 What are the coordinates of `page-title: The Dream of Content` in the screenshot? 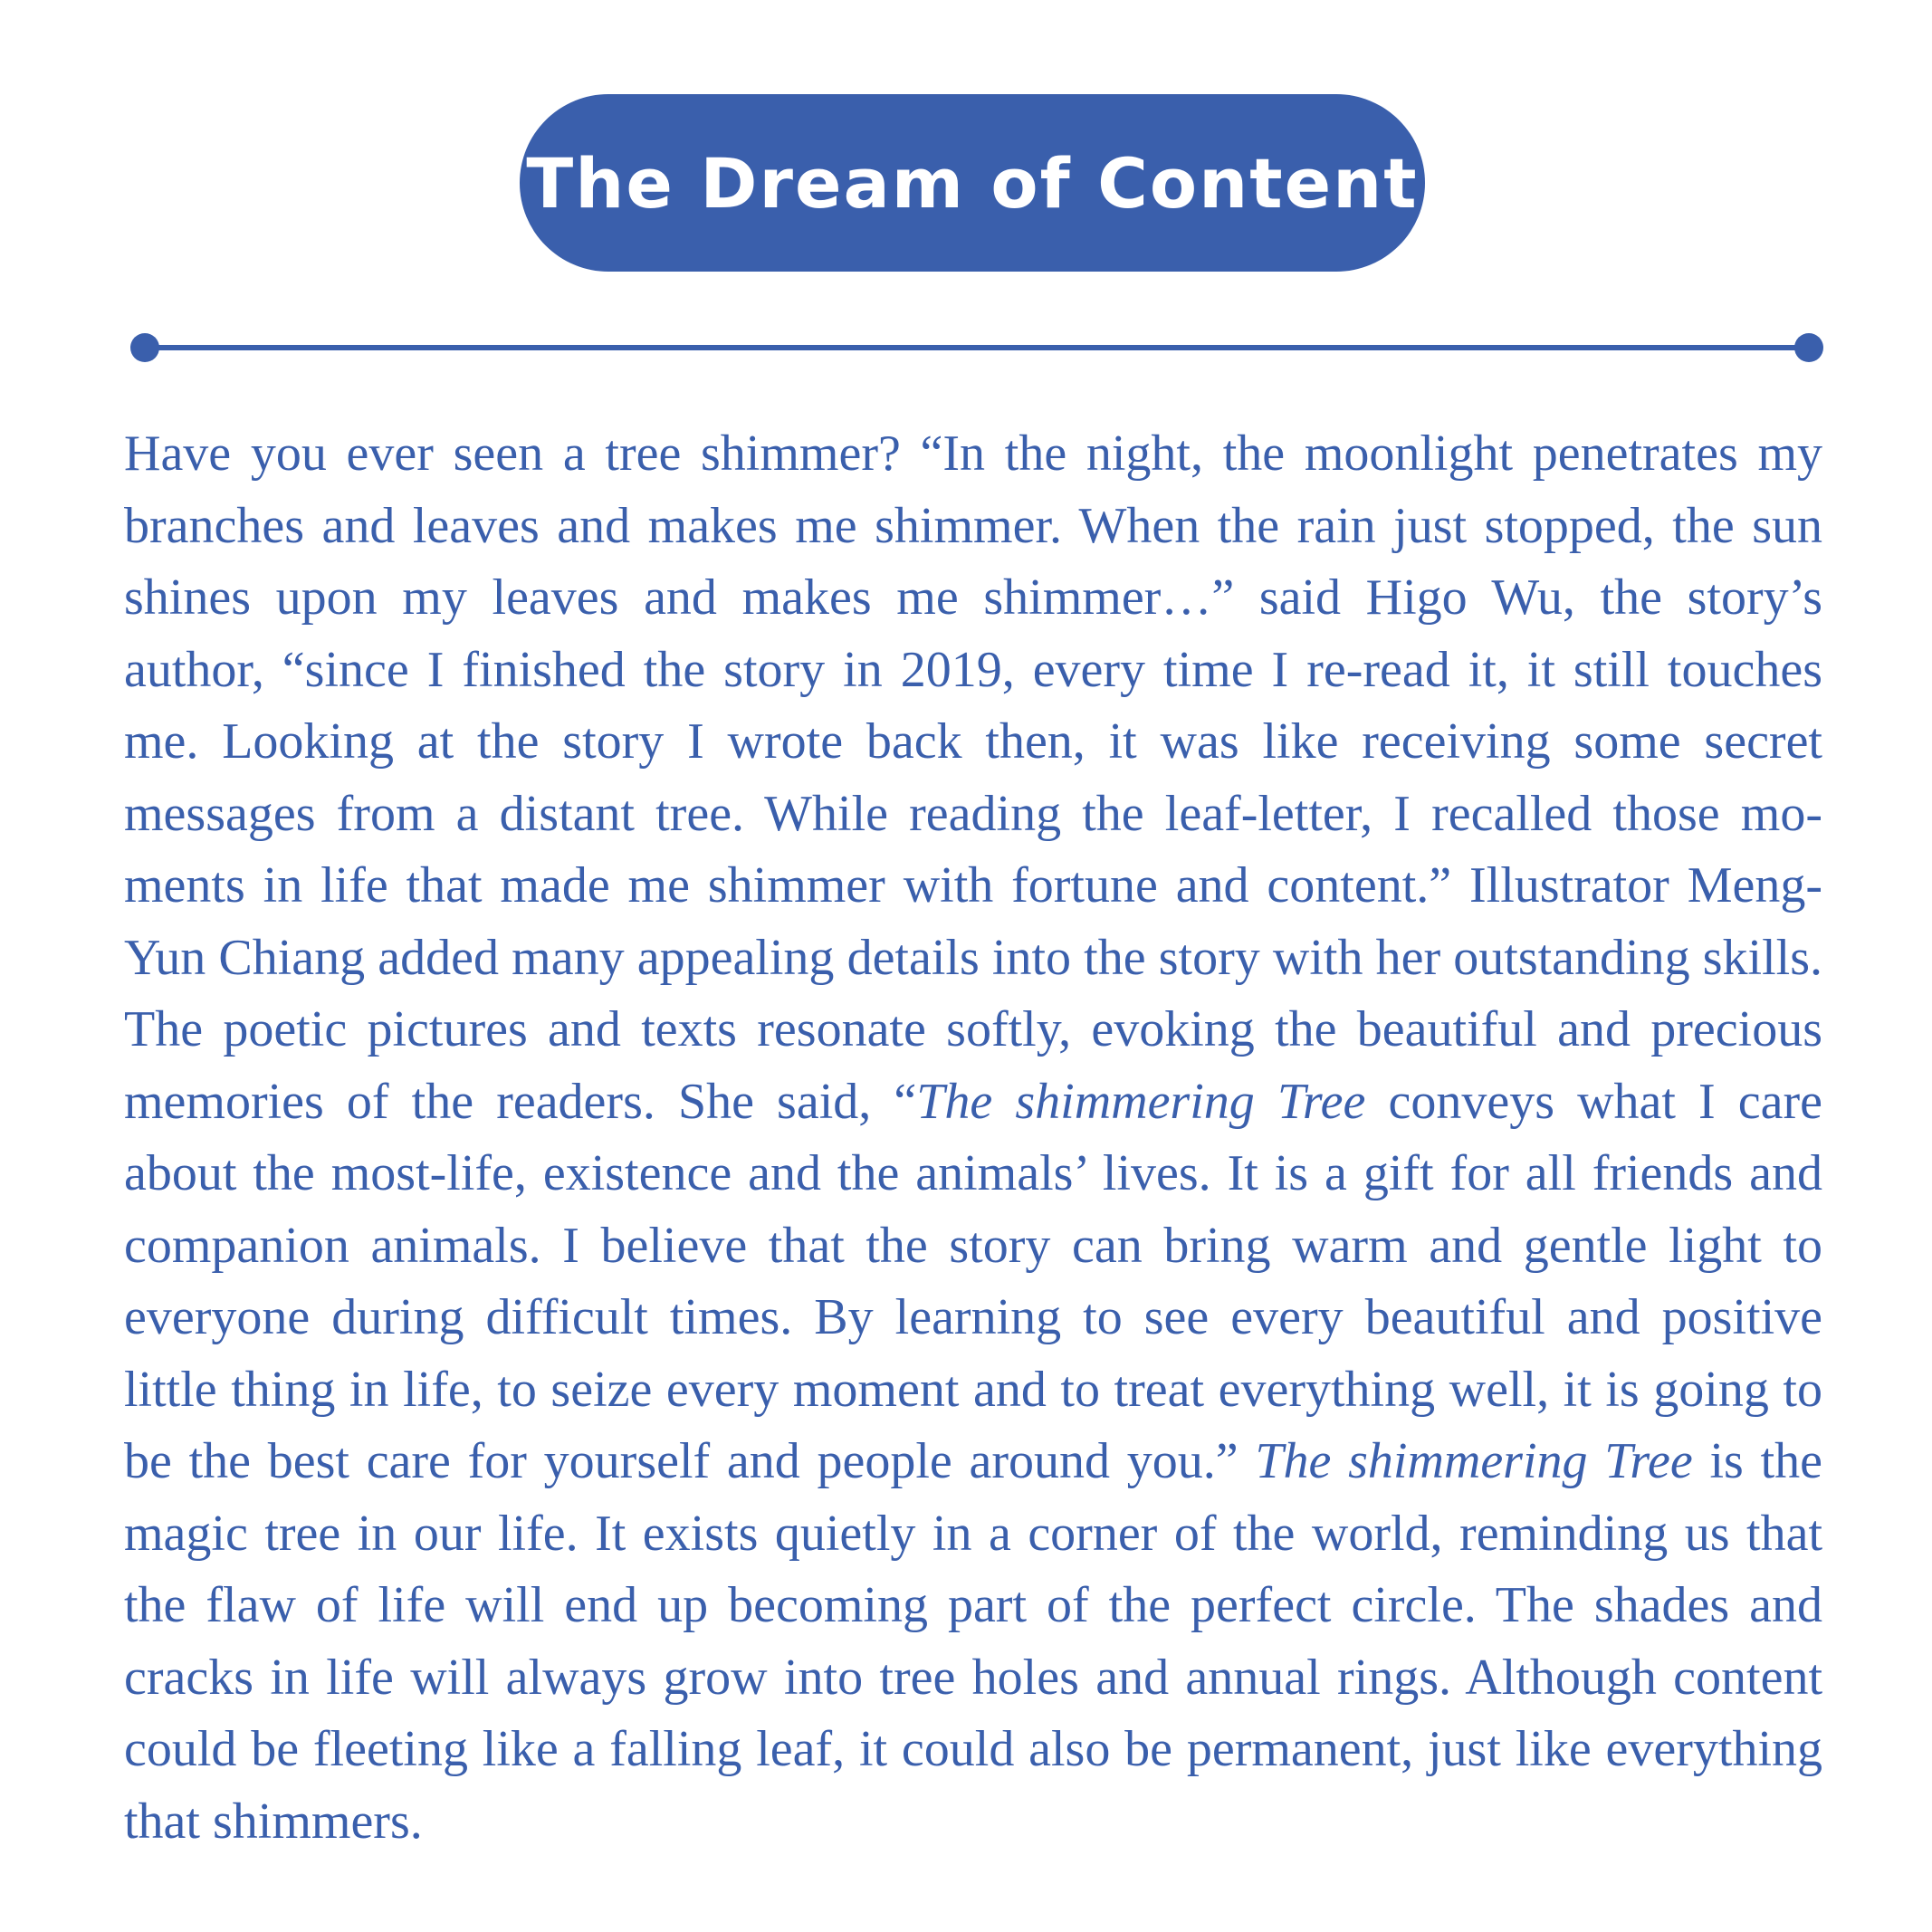 It's located at (972, 183).